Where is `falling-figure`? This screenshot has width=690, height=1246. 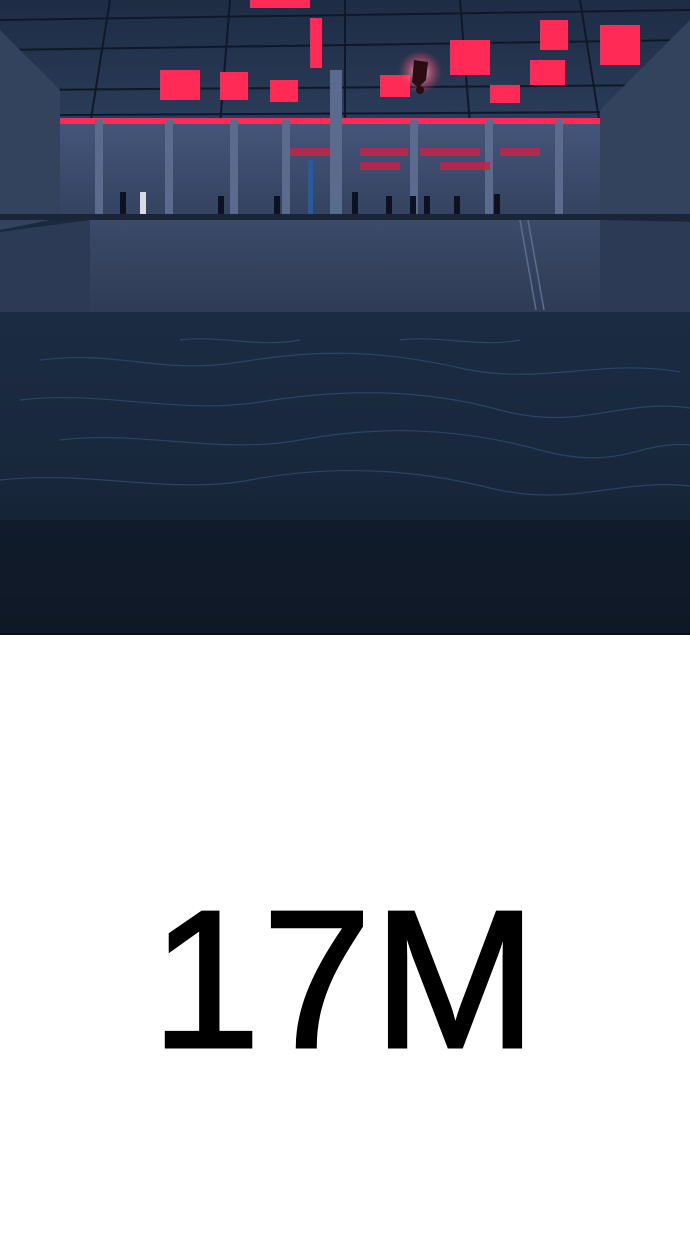 falling-figure is located at coordinates (420, 77).